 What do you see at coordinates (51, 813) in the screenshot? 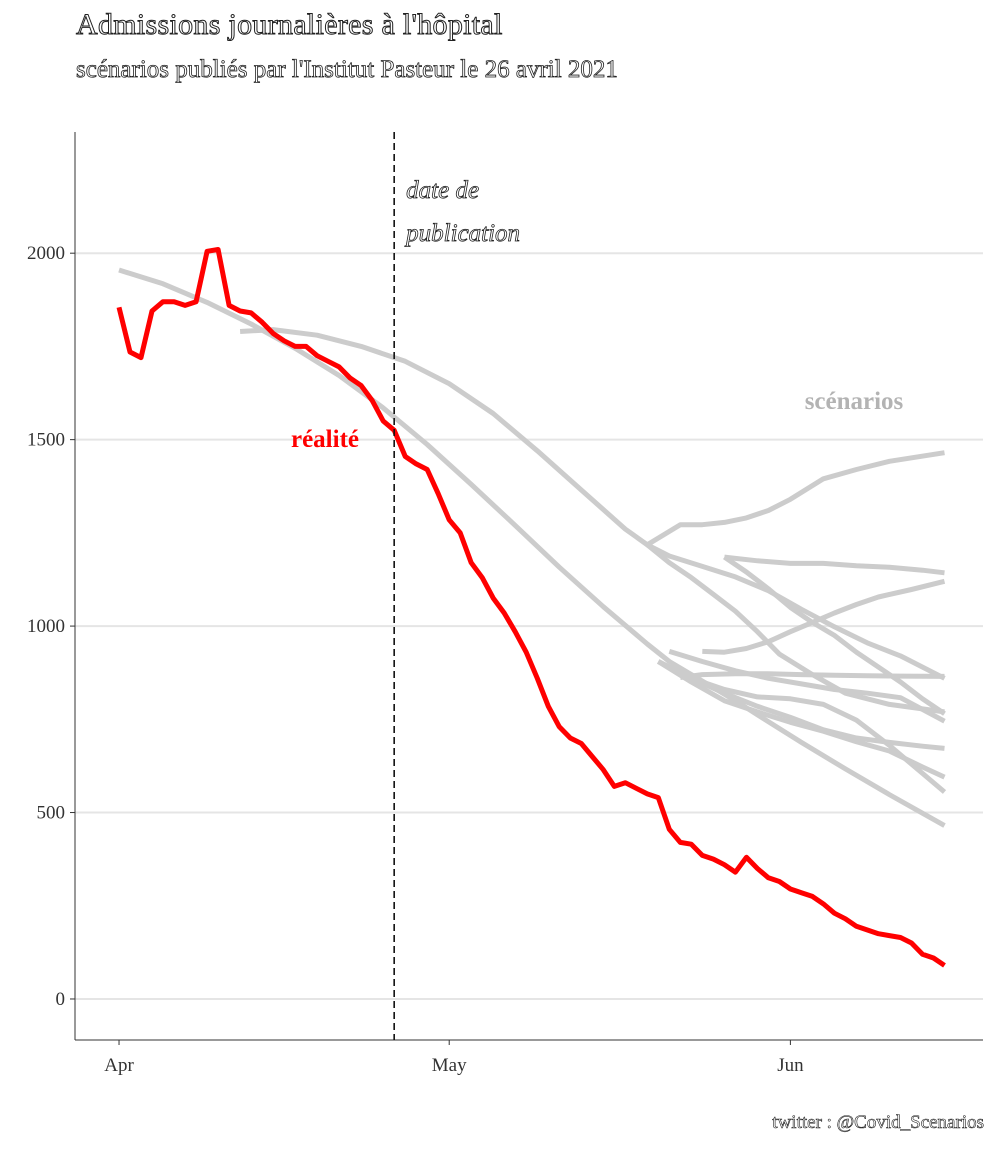
I see `y-tick-label-500: 500` at bounding box center [51, 813].